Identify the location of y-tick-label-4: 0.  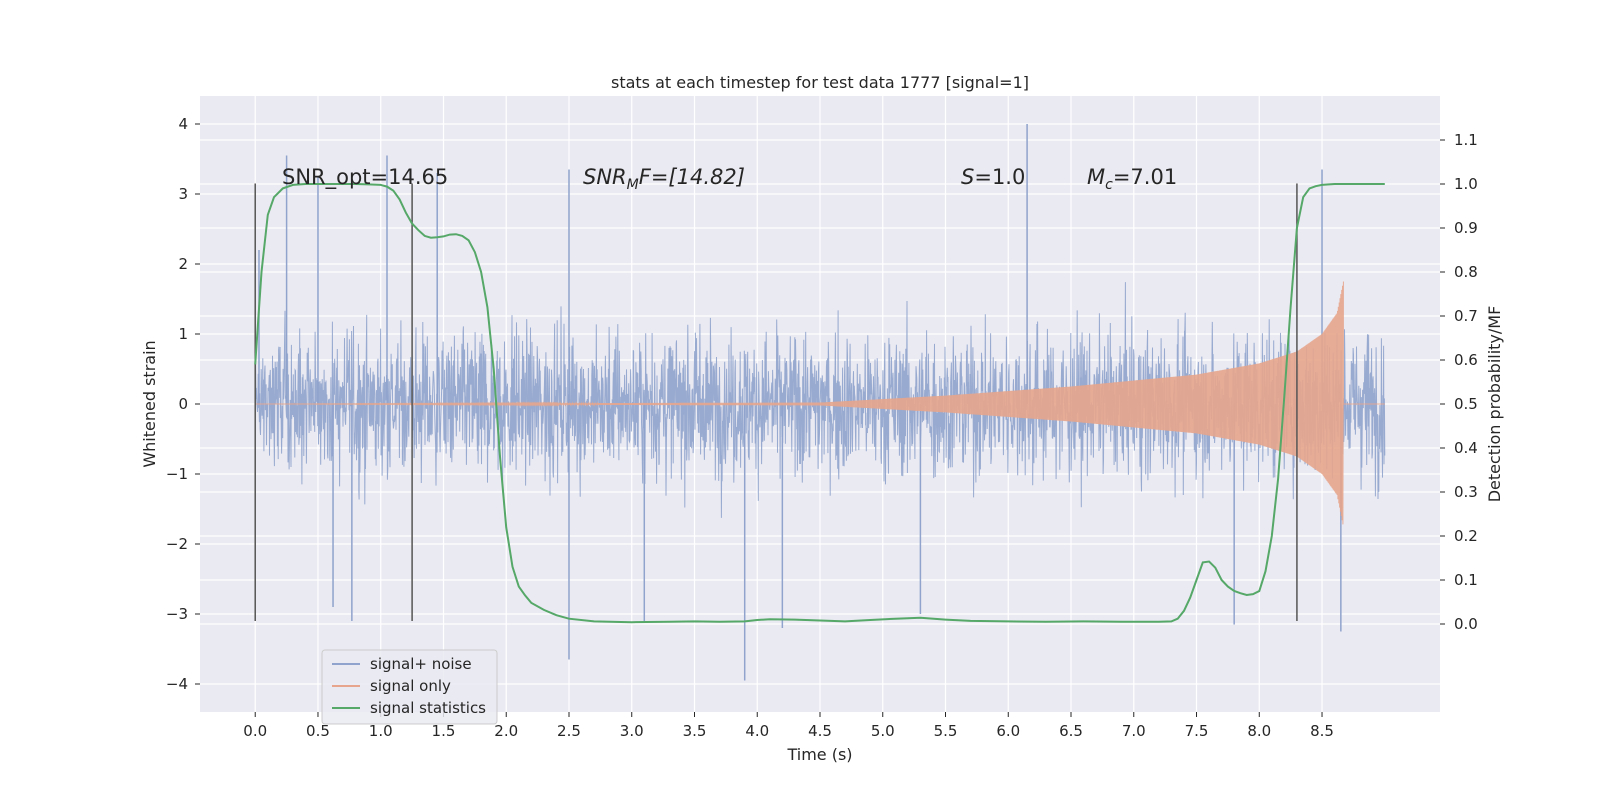
(183, 404).